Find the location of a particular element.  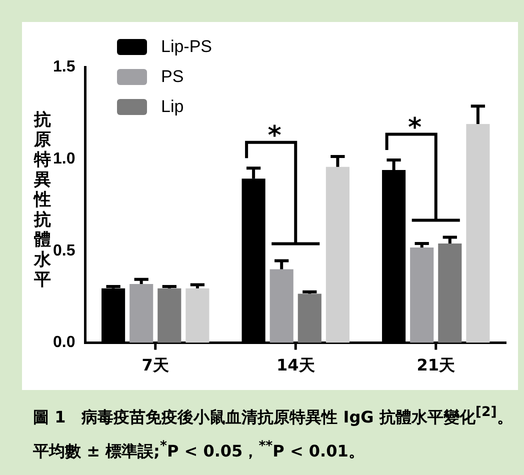

x-tick-label: 21天 is located at coordinates (436, 365).